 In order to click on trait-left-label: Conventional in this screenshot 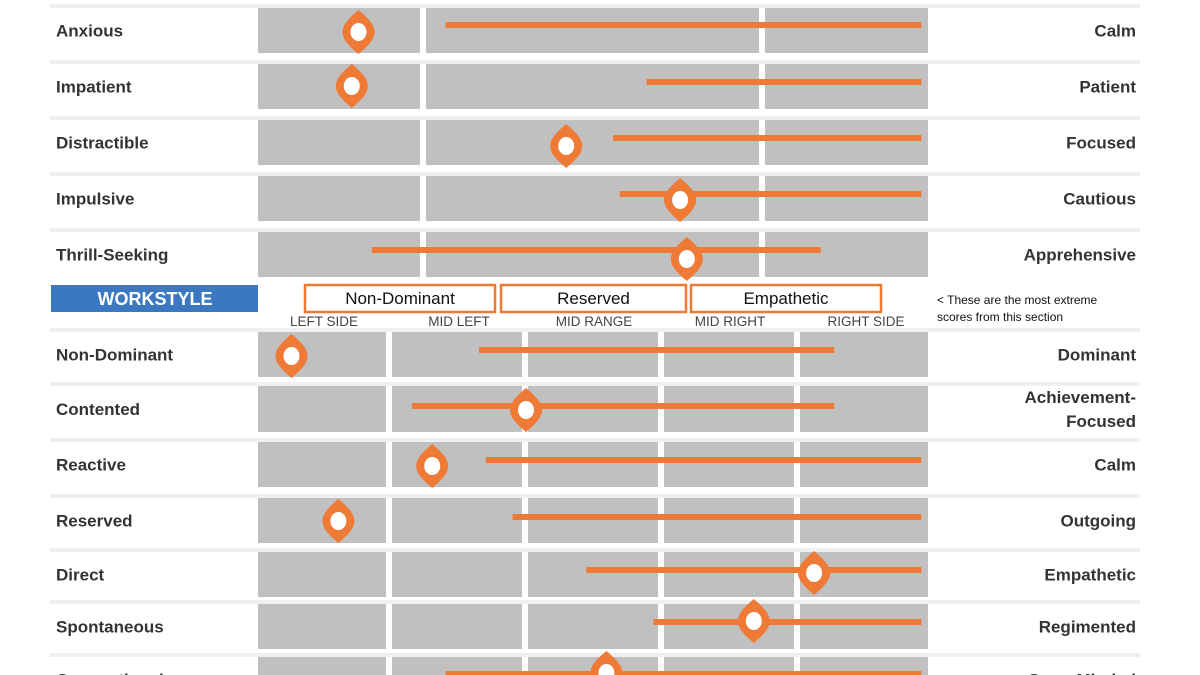, I will do `click(110, 673)`.